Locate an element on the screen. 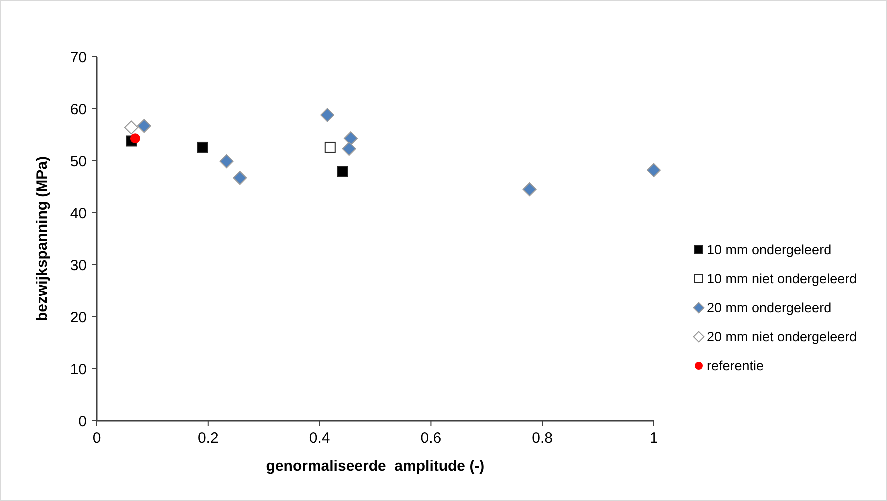 This screenshot has width=887, height=501. y-tick-label: 60 is located at coordinates (78, 109).